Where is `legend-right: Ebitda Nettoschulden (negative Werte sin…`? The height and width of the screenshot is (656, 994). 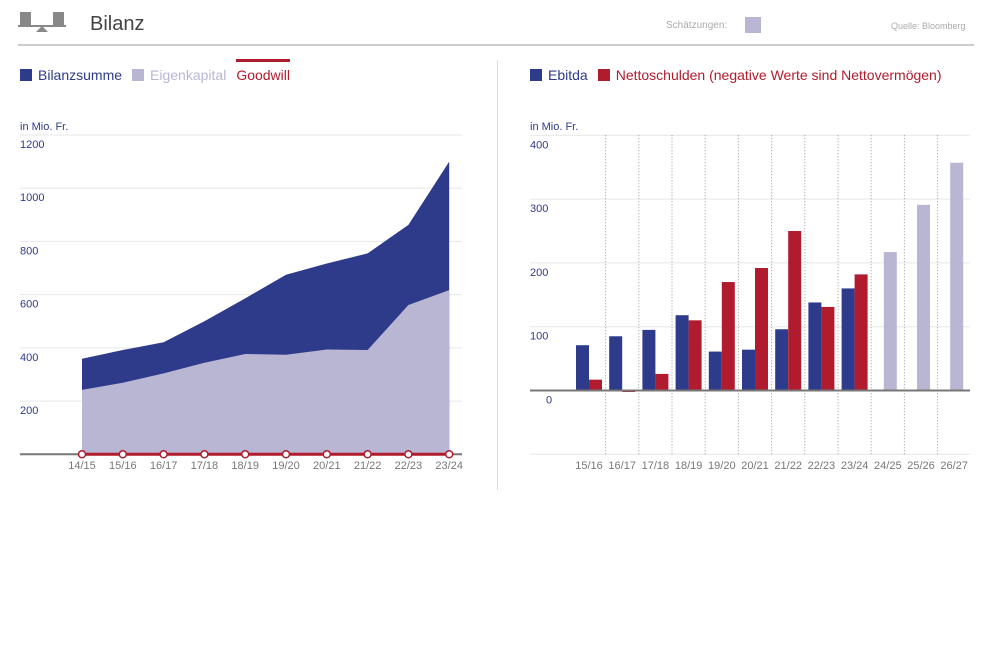 legend-right: Ebitda Nettoschulden (negative Werte sin… is located at coordinates (736, 75).